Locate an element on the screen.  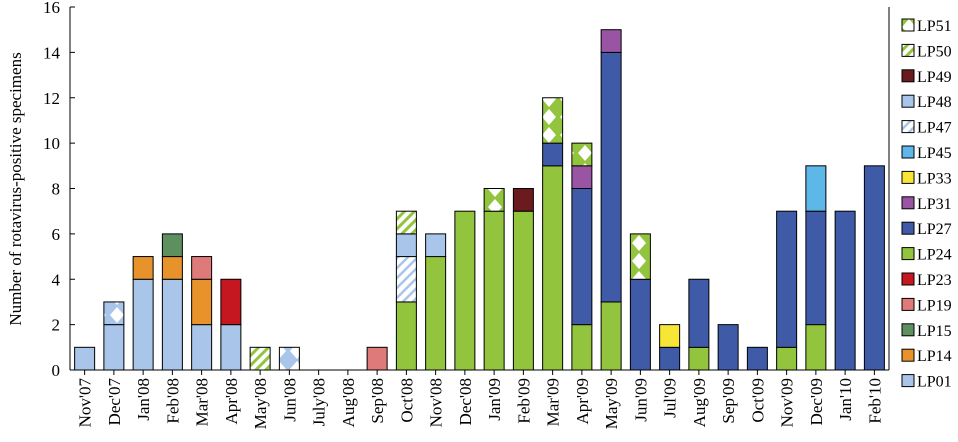
bar-nov-07-lp01 is located at coordinates (85, 358).